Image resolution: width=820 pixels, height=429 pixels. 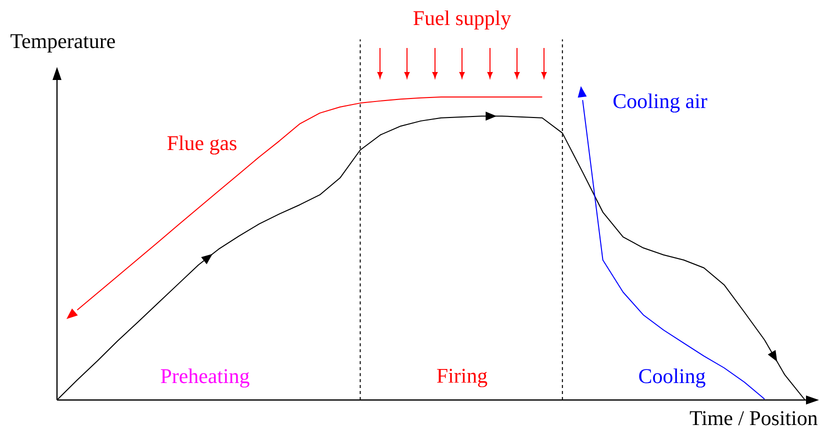 I want to click on x-axis-title: Time / Position, so click(x=754, y=418).